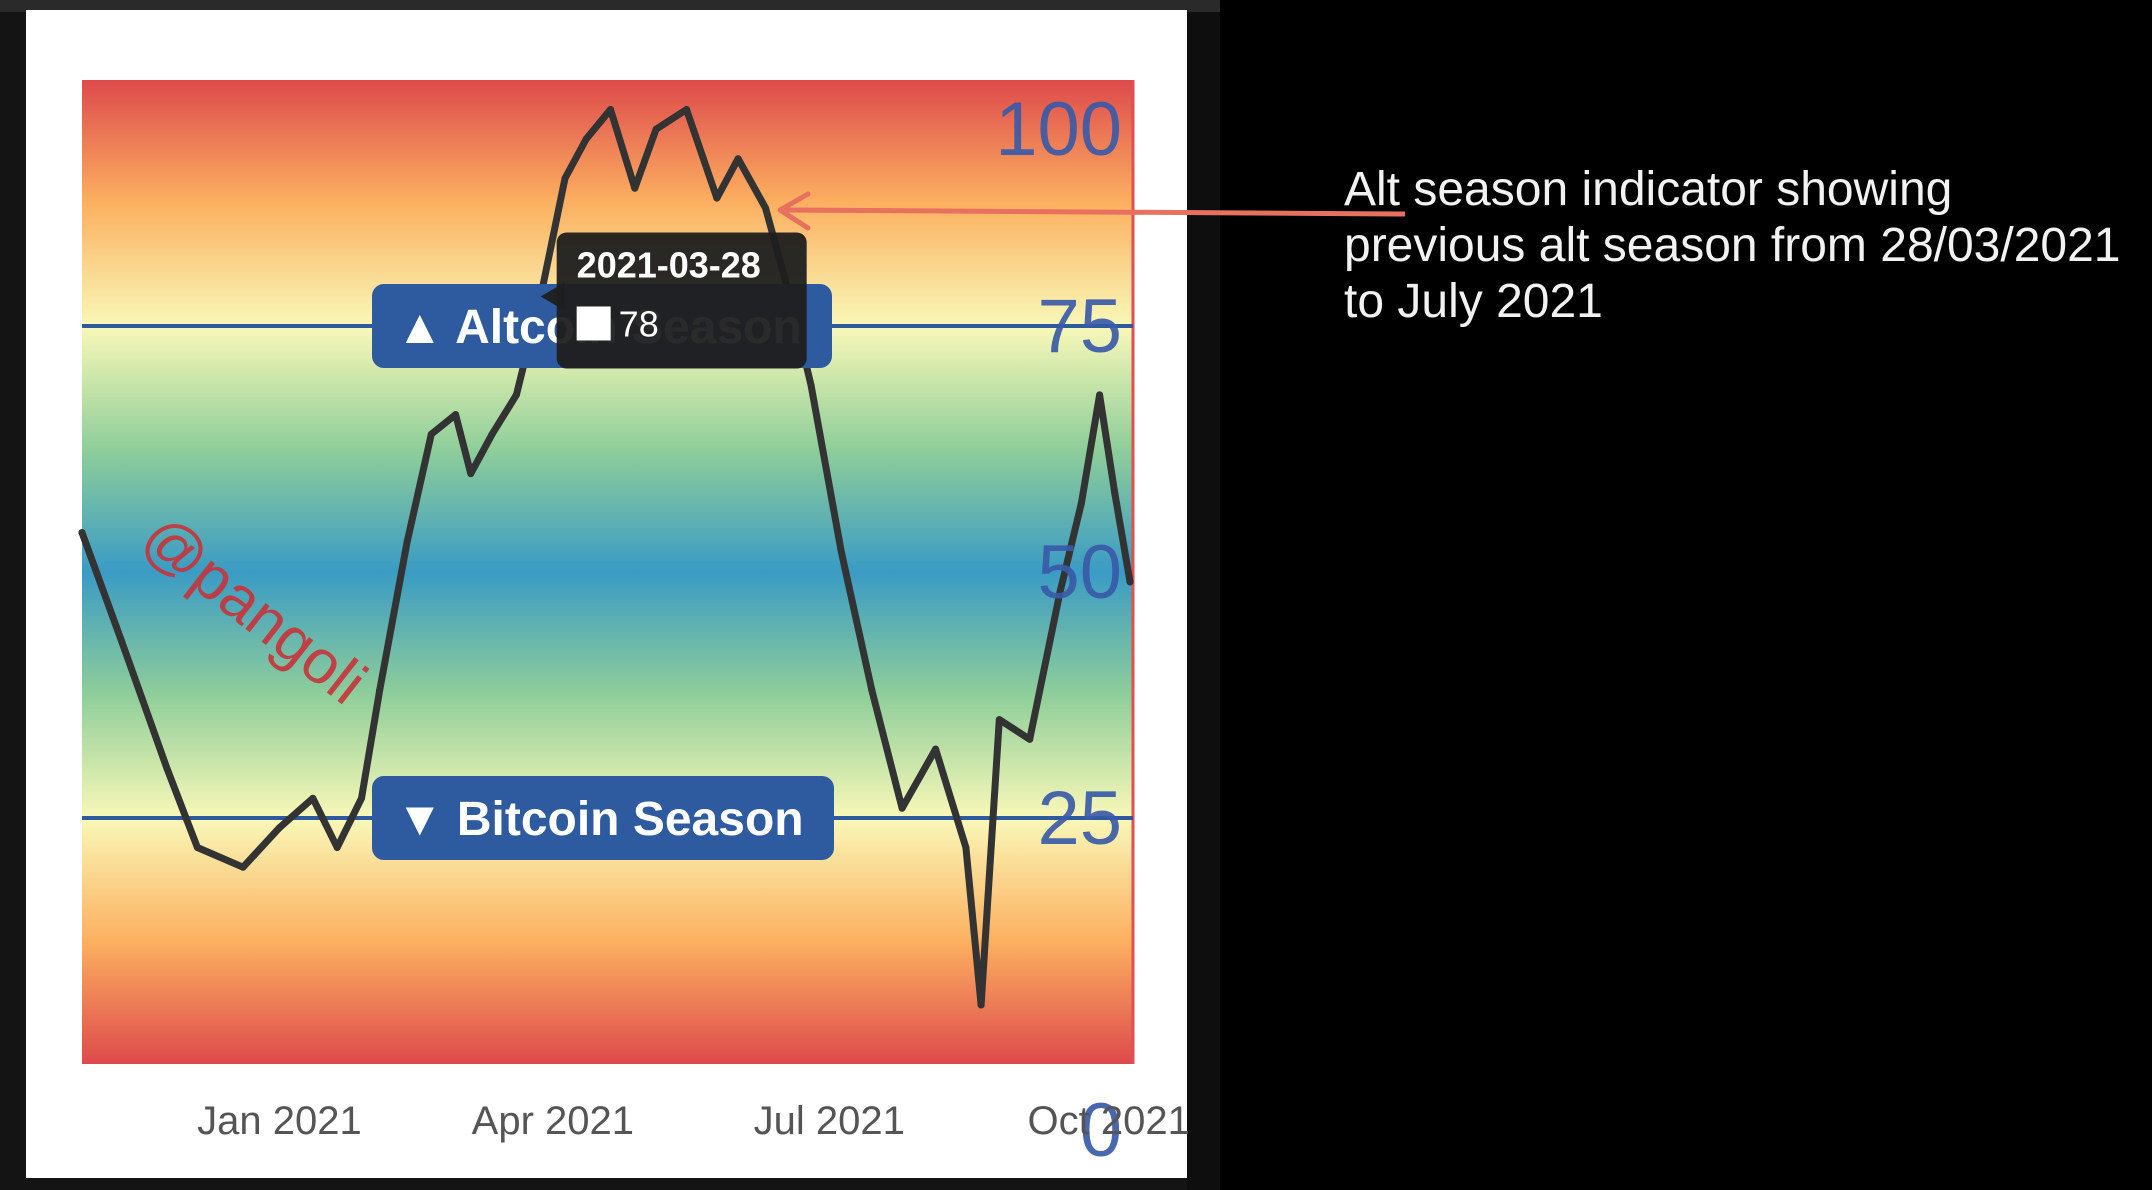 The image size is (2152, 1190). What do you see at coordinates (1079, 572) in the screenshot?
I see `y-tick-label: 50` at bounding box center [1079, 572].